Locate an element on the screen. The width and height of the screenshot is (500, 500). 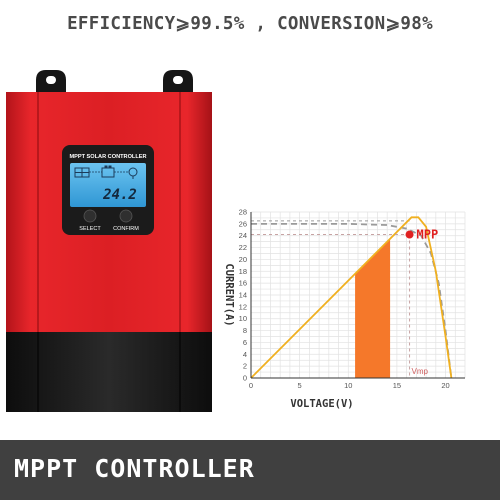
load-icon is located at coordinates (133, 173).